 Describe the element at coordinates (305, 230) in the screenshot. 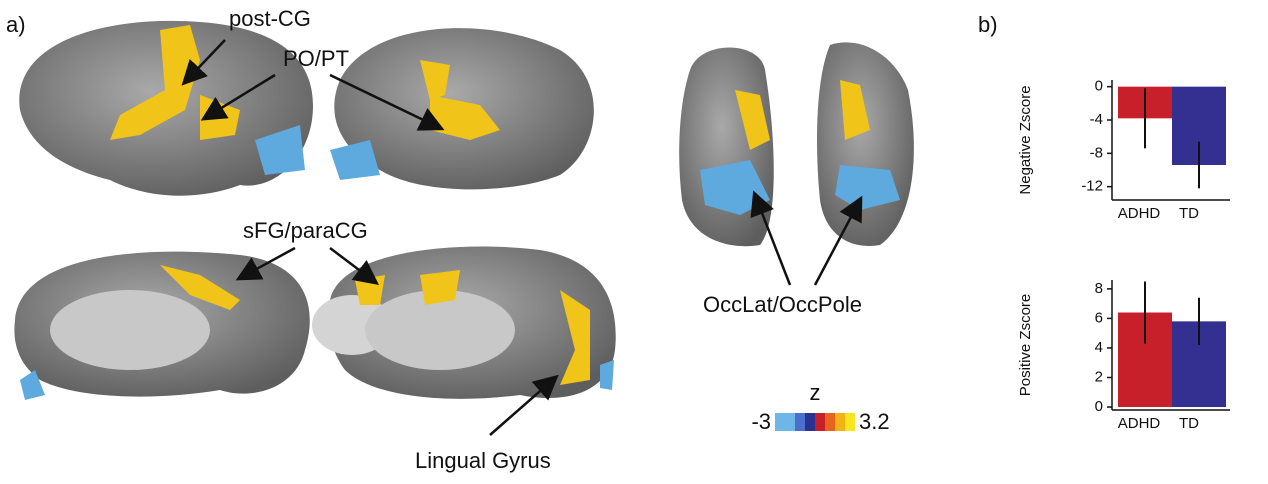

I see `annotation: sFG/paraCG` at that location.